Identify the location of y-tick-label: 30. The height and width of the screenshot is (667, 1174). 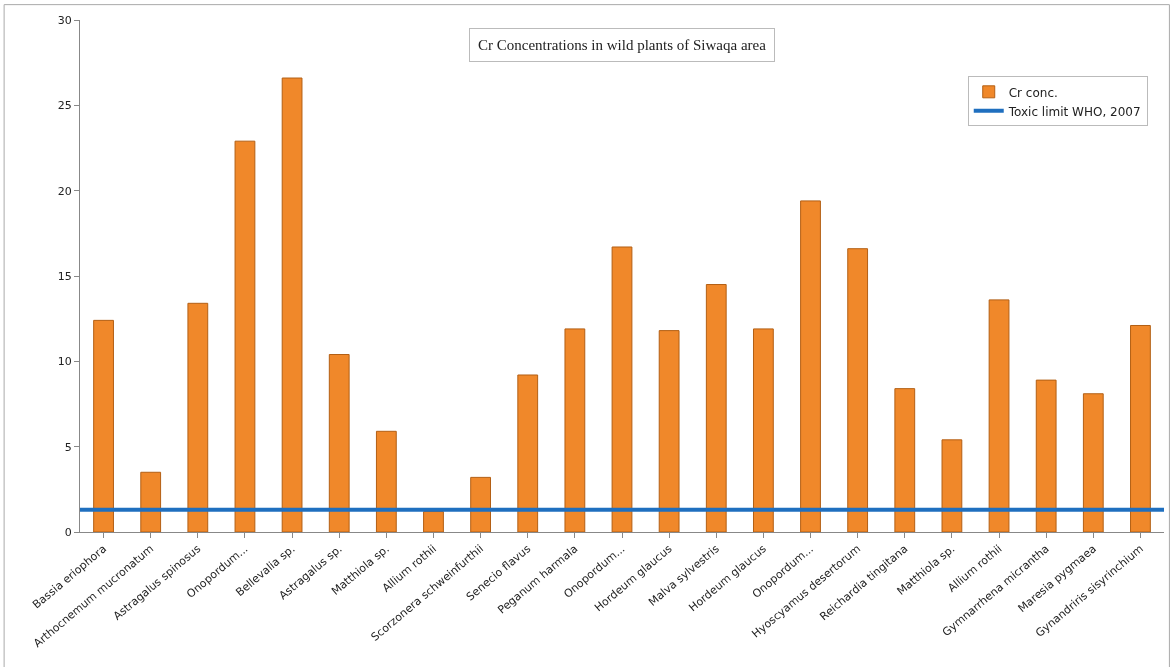
(64, 20).